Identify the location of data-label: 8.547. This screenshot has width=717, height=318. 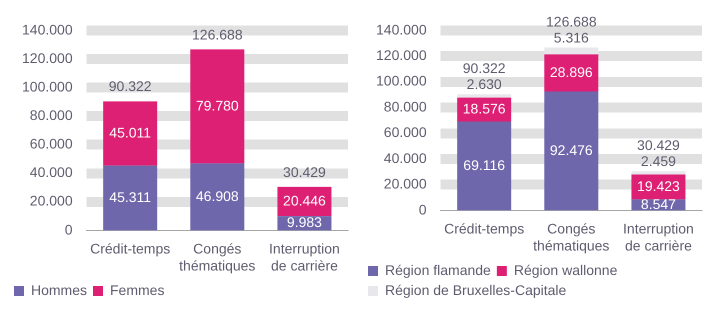
(658, 204).